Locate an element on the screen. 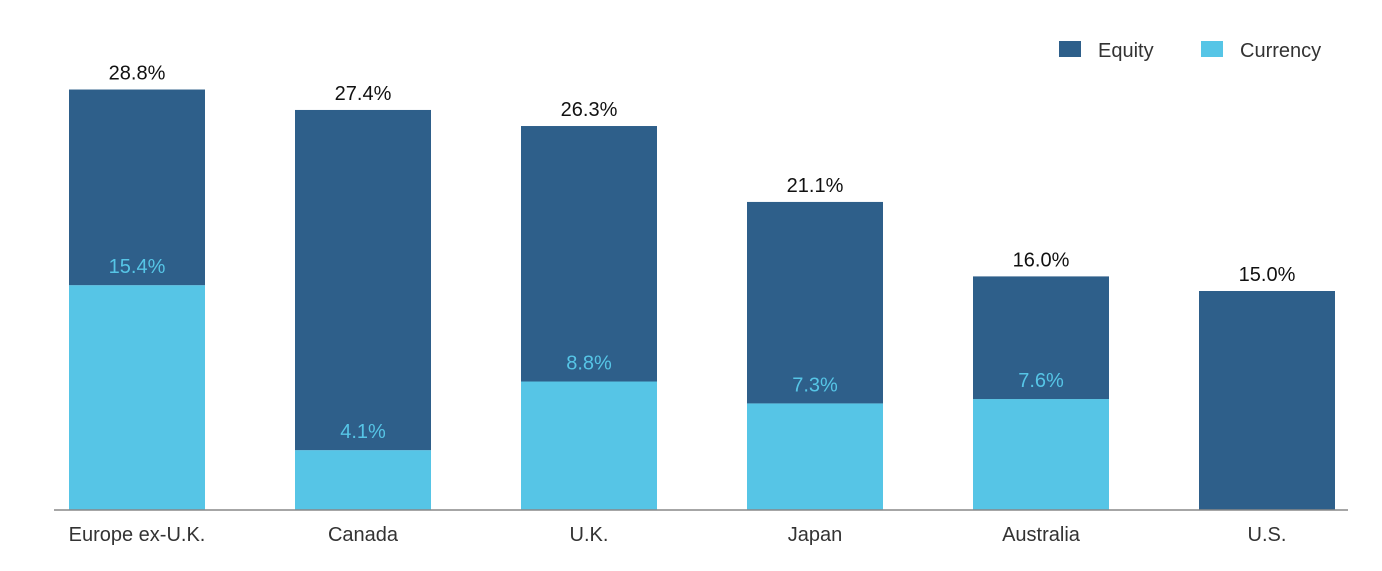 This screenshot has height=571, width=1382. currency-label-canada: 4.1% is located at coordinates (363, 432).